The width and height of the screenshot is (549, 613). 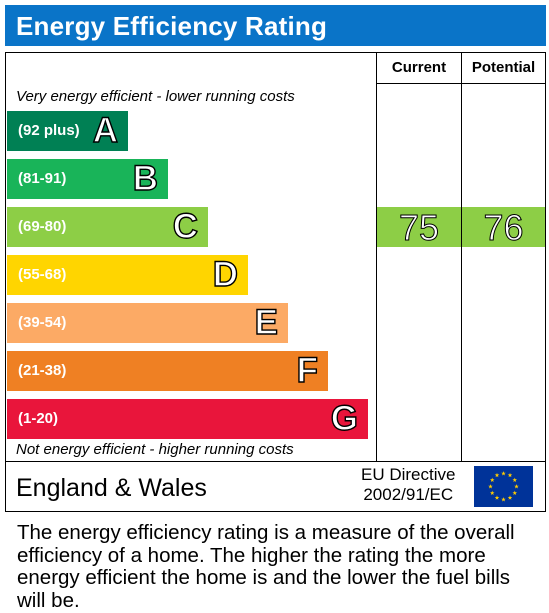 I want to click on band-range-label: (39-54), so click(x=42, y=322).